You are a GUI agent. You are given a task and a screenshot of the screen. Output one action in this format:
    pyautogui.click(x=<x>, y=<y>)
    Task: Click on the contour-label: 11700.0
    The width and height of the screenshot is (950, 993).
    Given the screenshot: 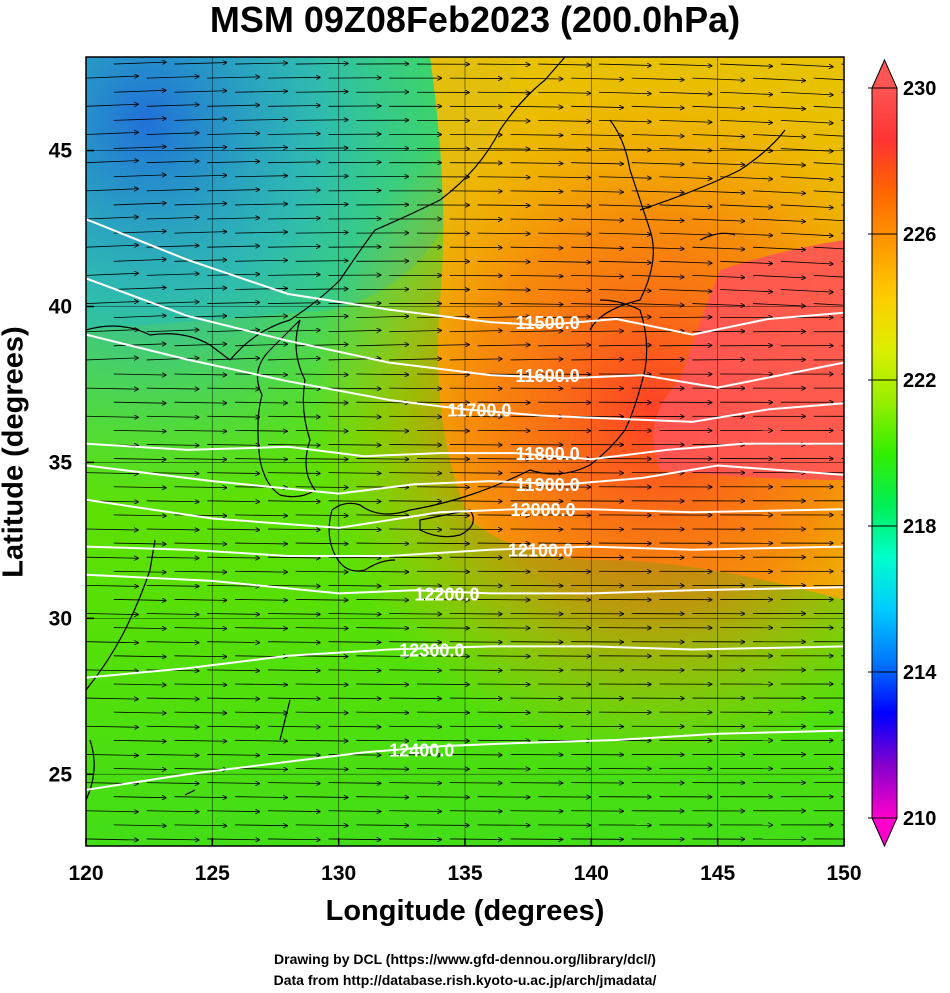 What is the action you would take?
    pyautogui.click(x=479, y=410)
    